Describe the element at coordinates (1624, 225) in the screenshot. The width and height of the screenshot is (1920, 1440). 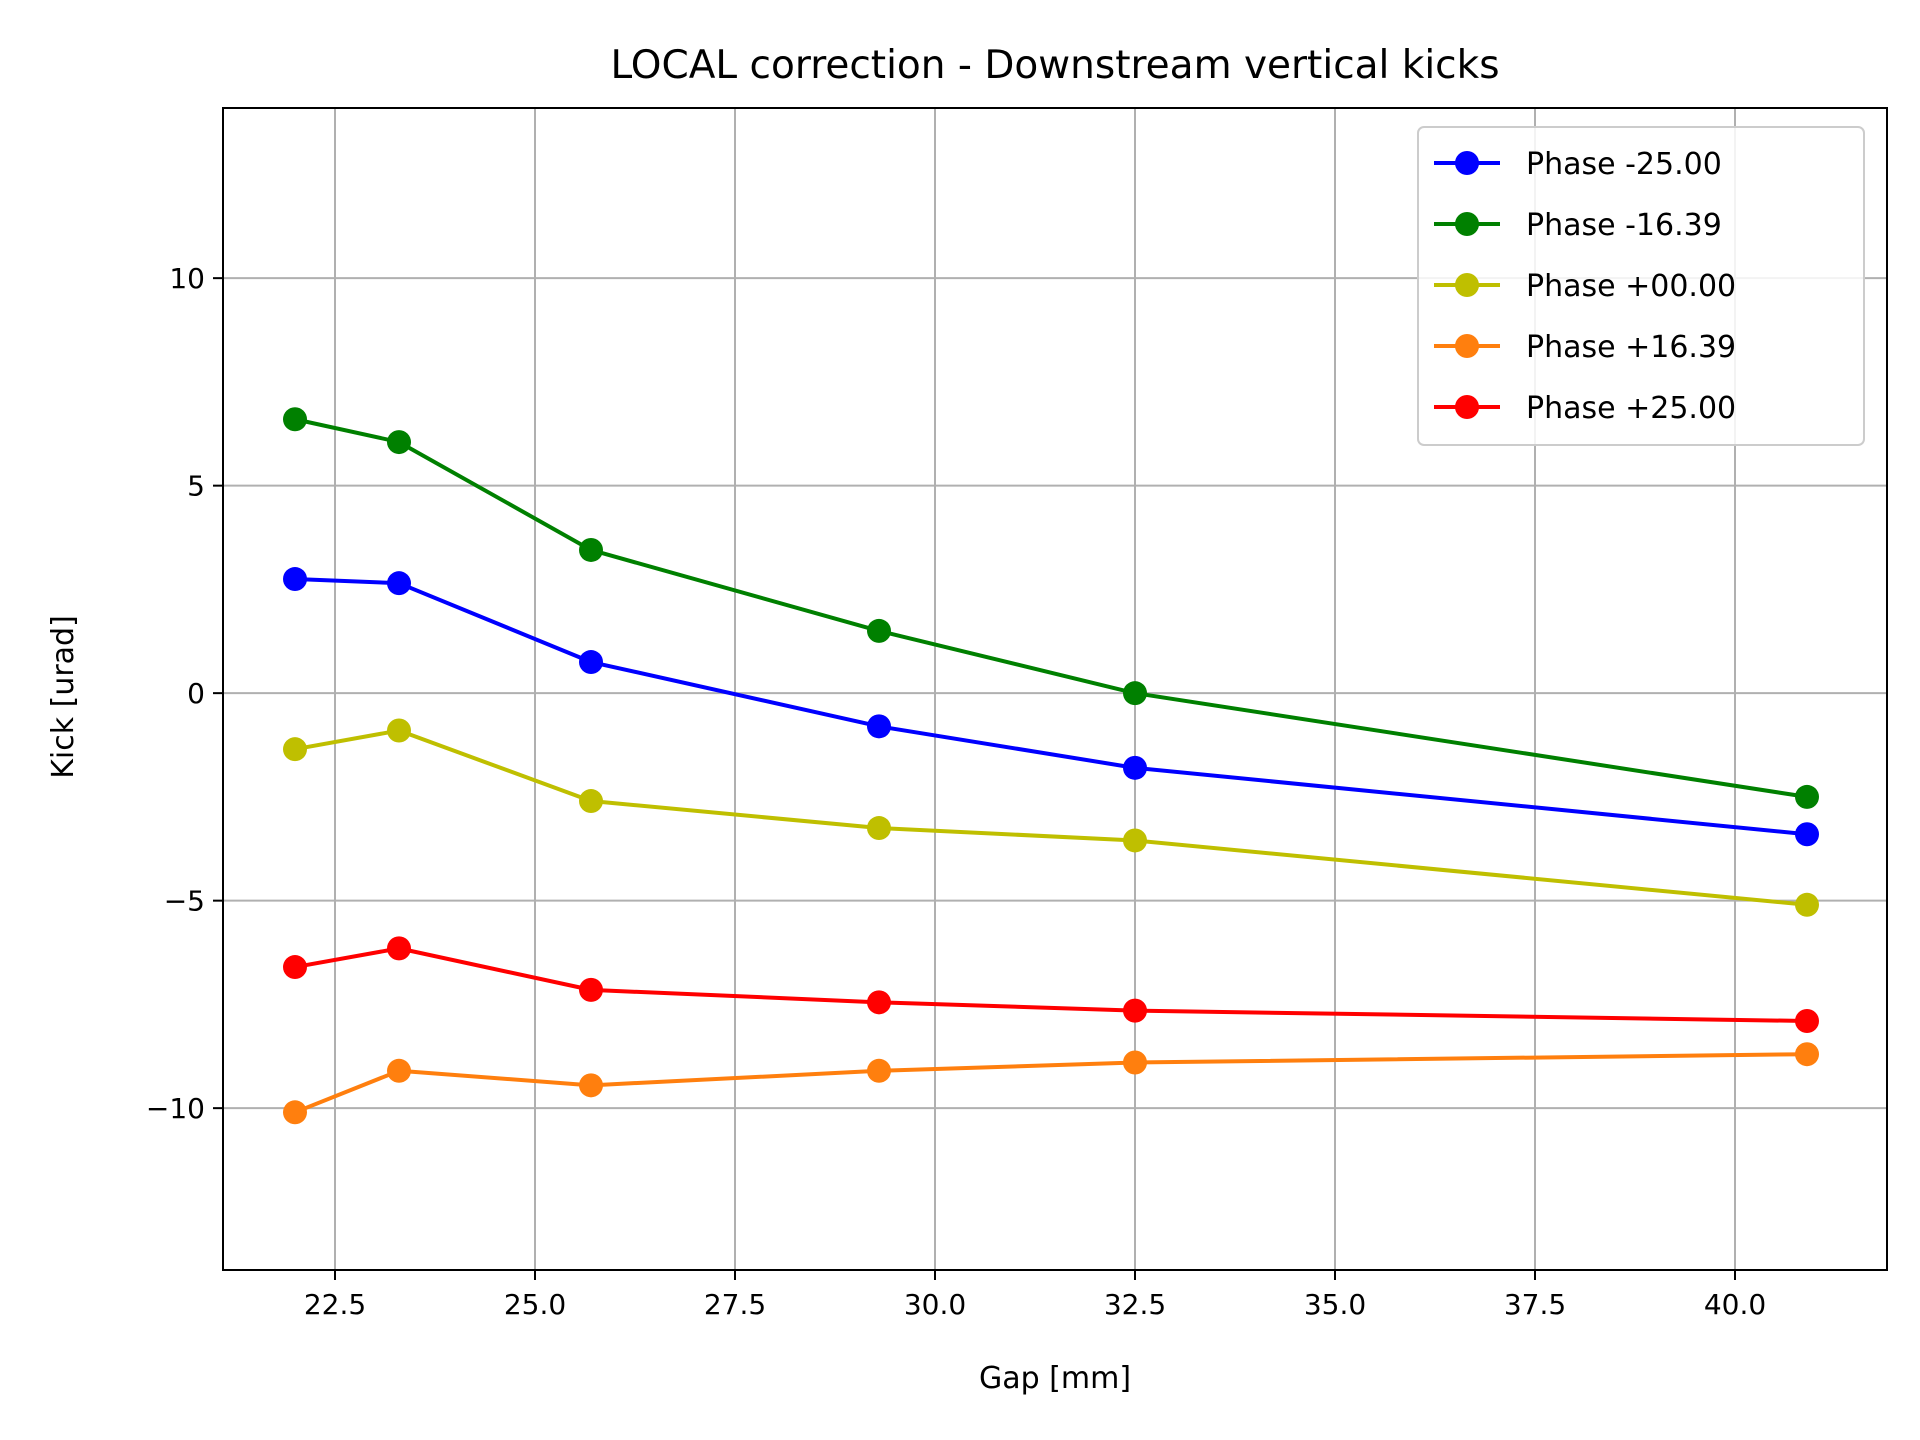
I see `legend-label: Phase -16.39` at that location.